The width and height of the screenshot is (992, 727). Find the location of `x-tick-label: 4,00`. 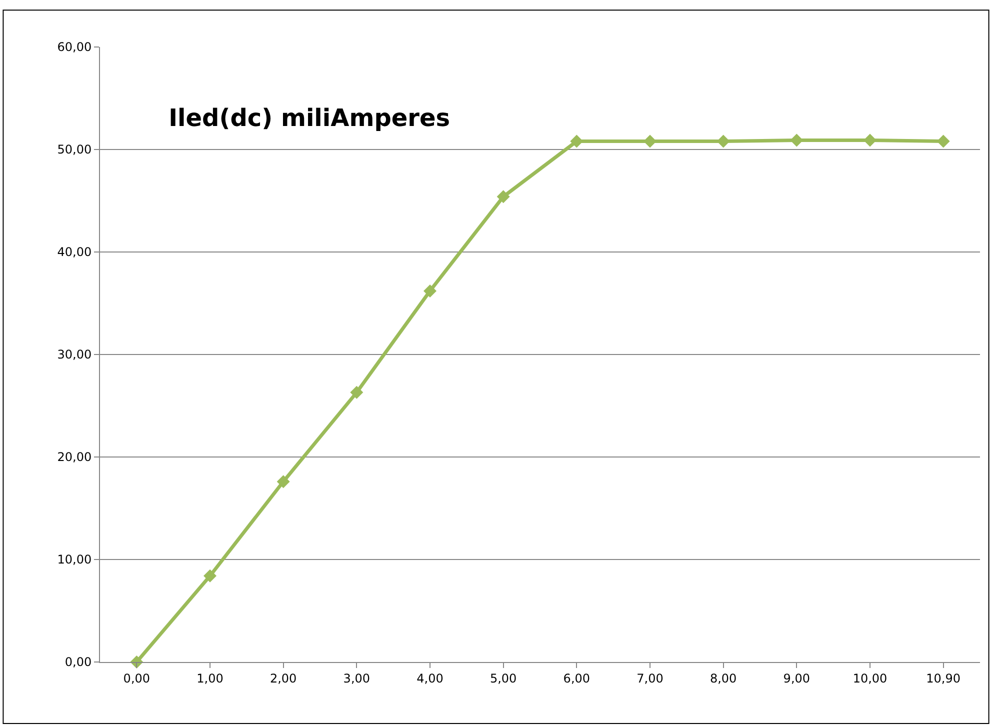

x-tick-label: 4,00 is located at coordinates (430, 678).